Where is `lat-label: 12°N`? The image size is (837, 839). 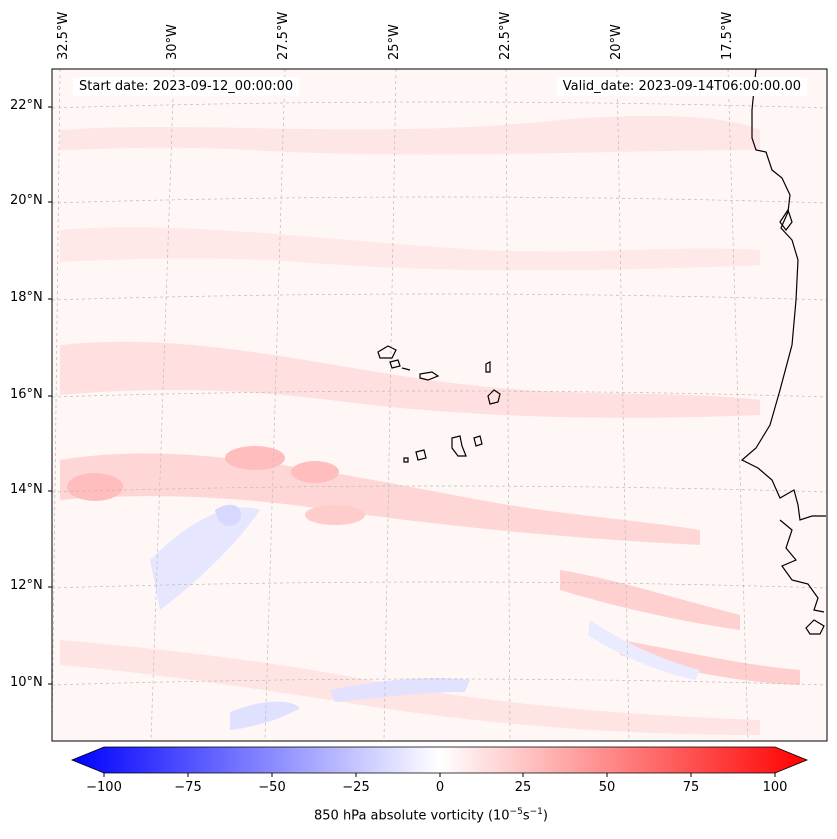 lat-label: 12°N is located at coordinates (26, 585).